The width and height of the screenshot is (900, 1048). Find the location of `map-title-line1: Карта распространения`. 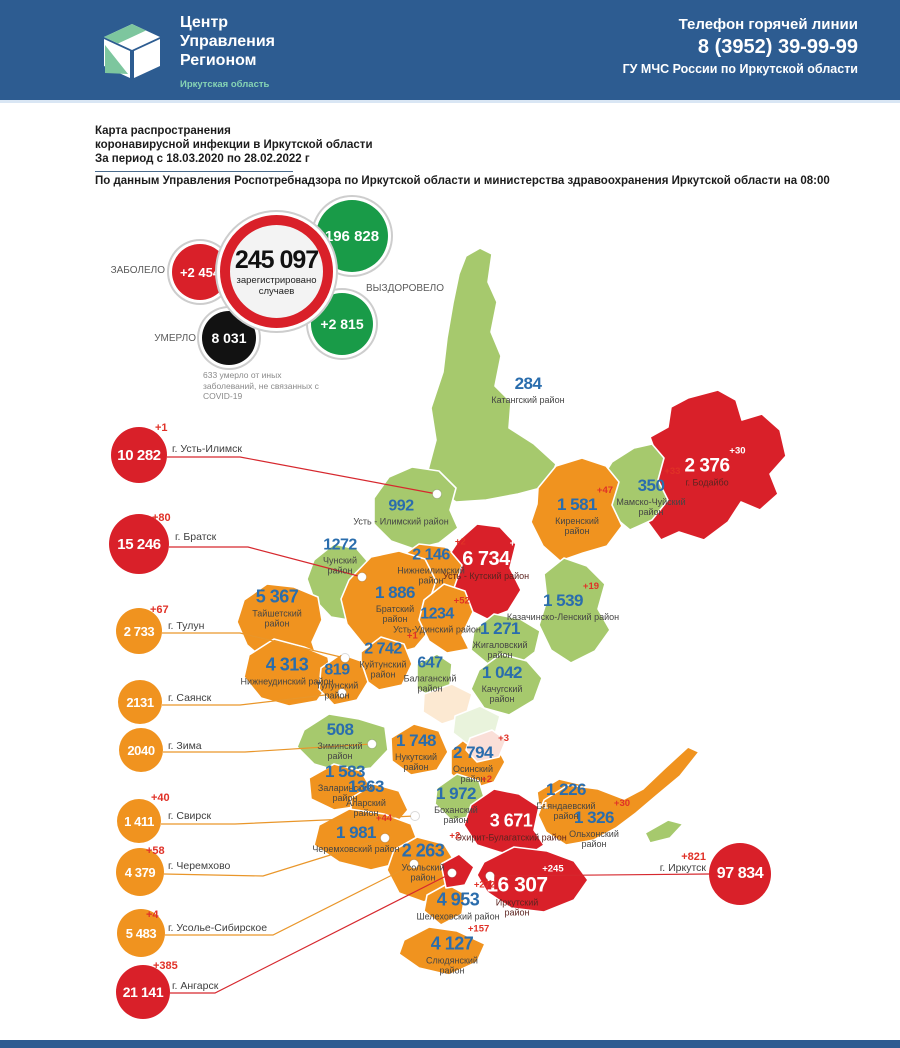

map-title-line1: Карта распространения is located at coordinates (163, 131).